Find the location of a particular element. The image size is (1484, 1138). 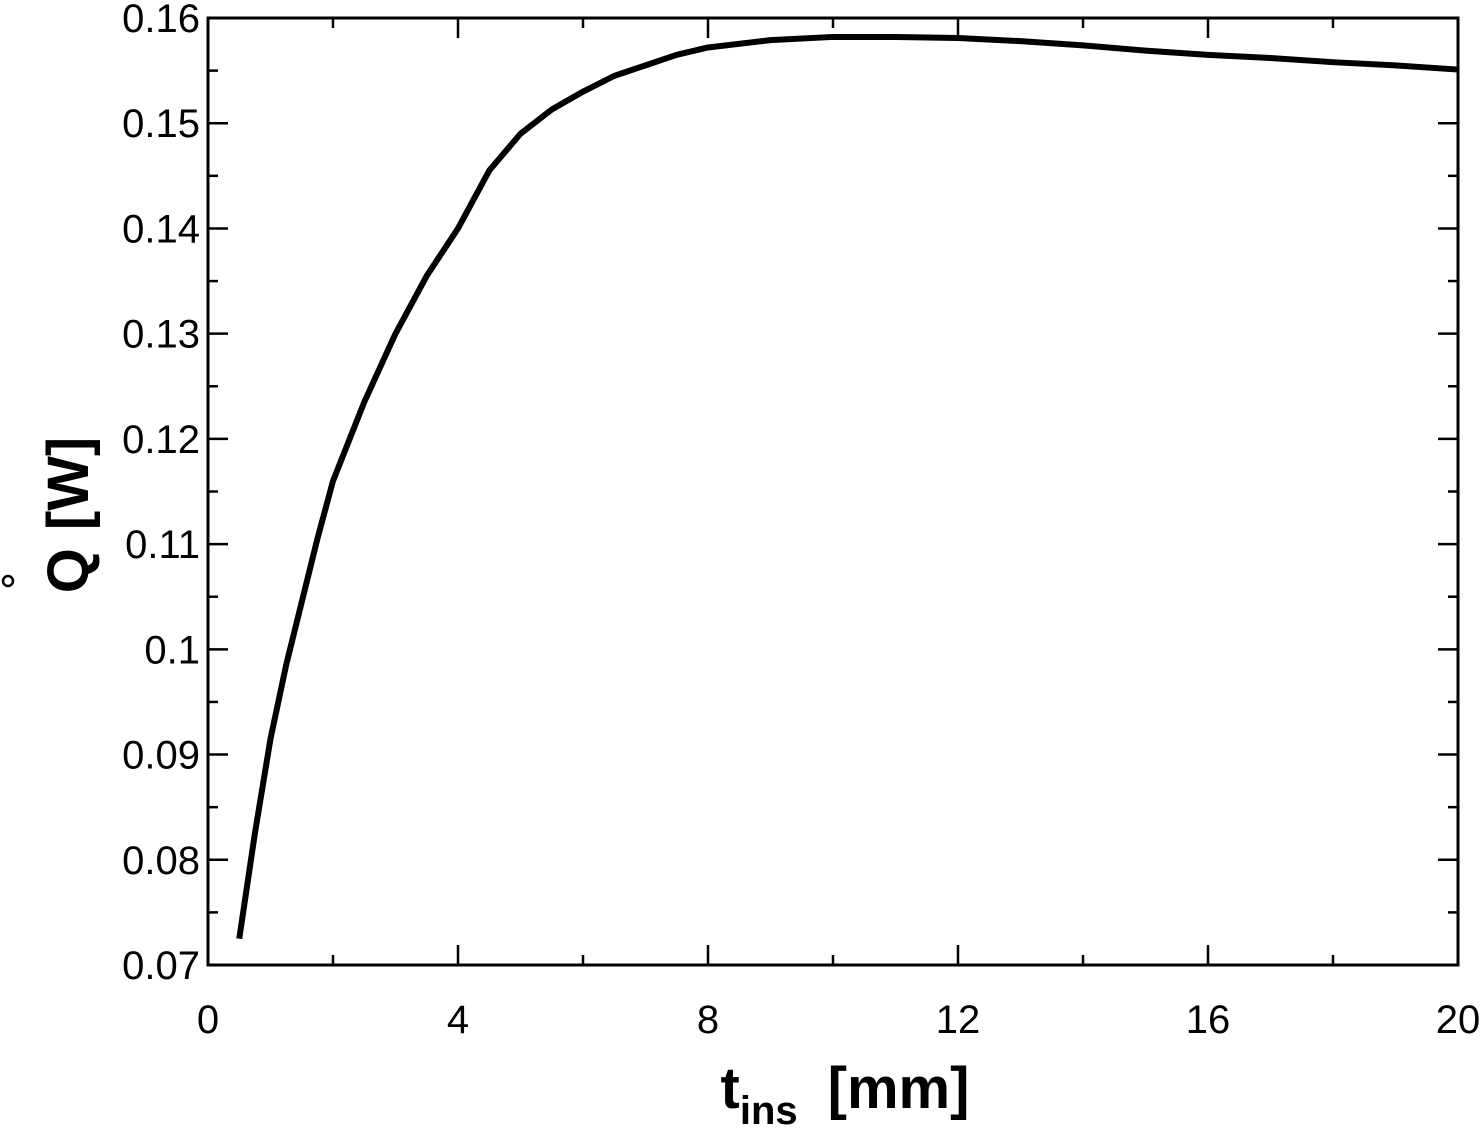

x-tick-label: 8 is located at coordinates (708, 1020).